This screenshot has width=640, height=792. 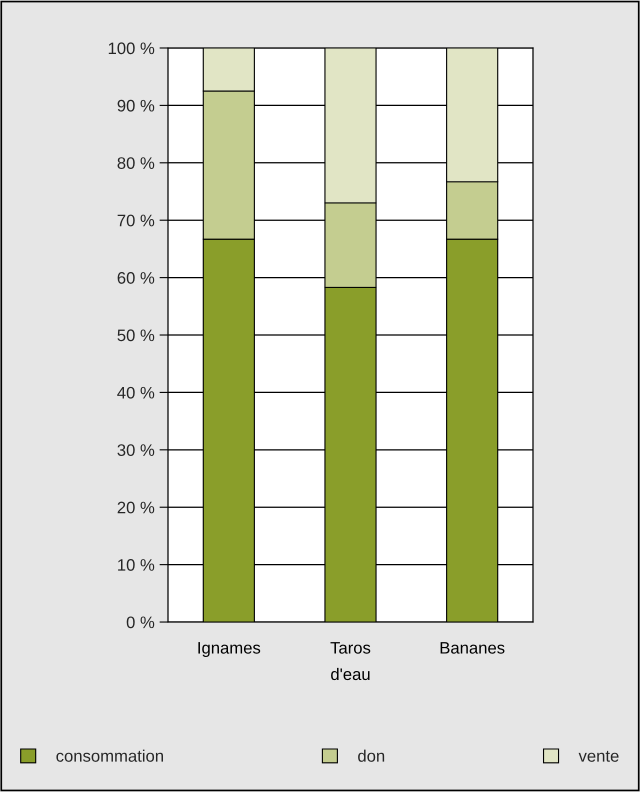 What do you see at coordinates (135, 335) in the screenshot?
I see `y-tick-label: 50 %` at bounding box center [135, 335].